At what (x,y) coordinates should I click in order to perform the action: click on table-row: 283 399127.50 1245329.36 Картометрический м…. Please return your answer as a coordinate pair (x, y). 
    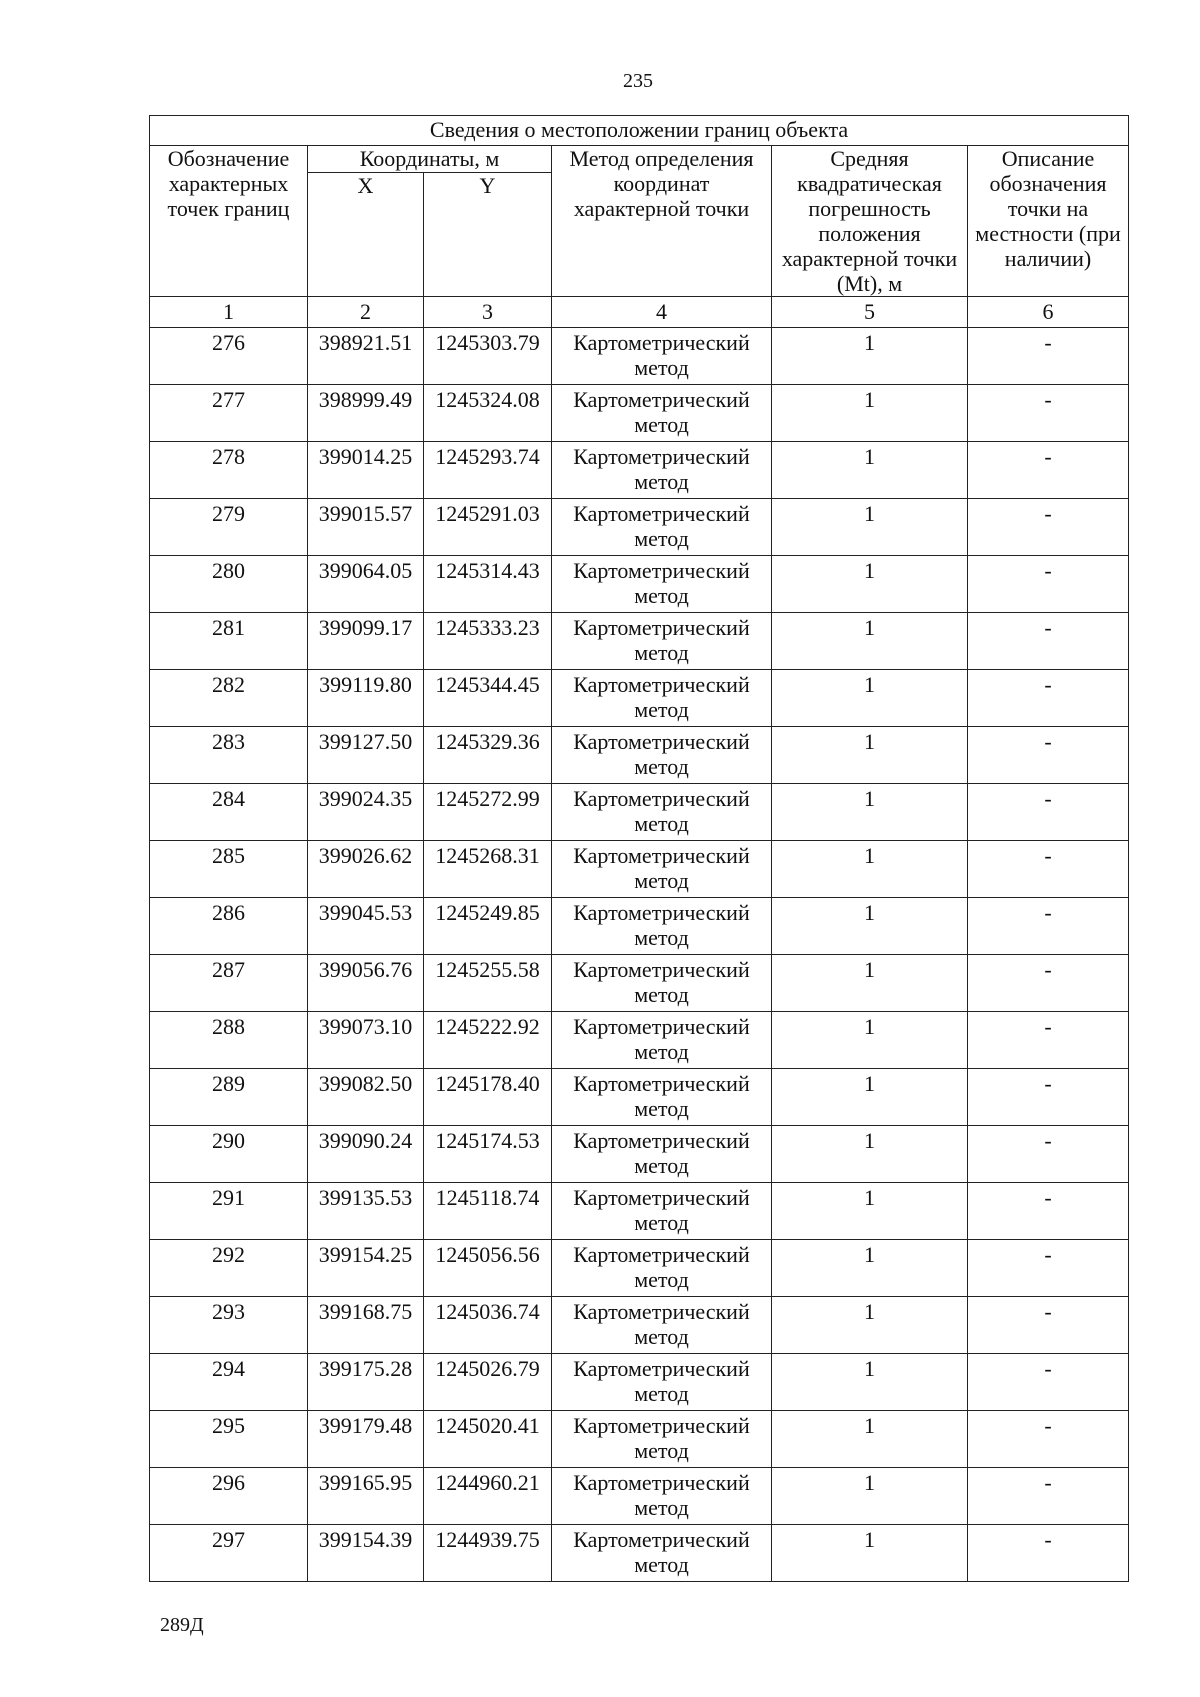
    Looking at the image, I should click on (639, 755).